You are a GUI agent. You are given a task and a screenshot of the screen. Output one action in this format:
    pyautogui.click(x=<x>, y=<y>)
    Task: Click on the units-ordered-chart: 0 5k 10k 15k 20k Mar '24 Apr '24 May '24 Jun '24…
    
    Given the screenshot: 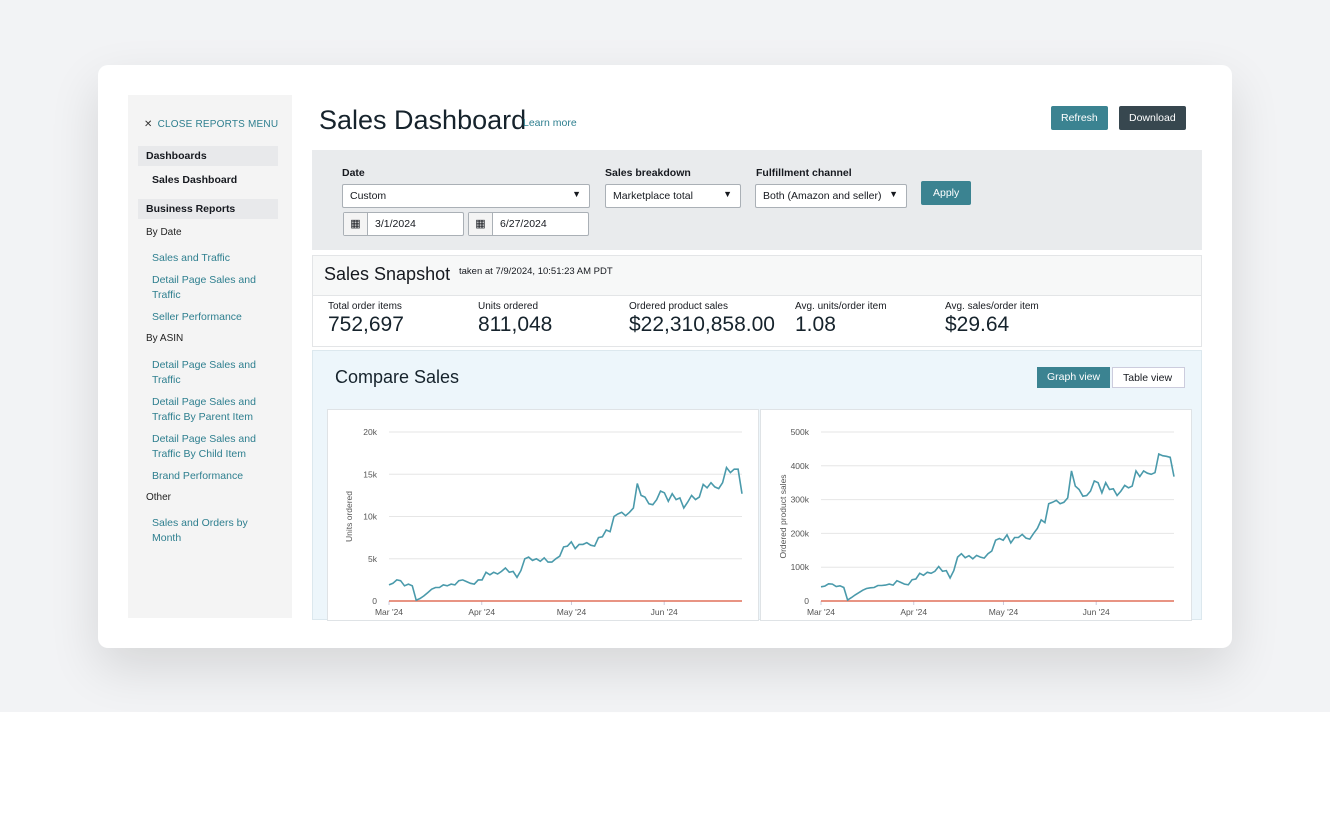 What is the action you would take?
    pyautogui.click(x=543, y=515)
    